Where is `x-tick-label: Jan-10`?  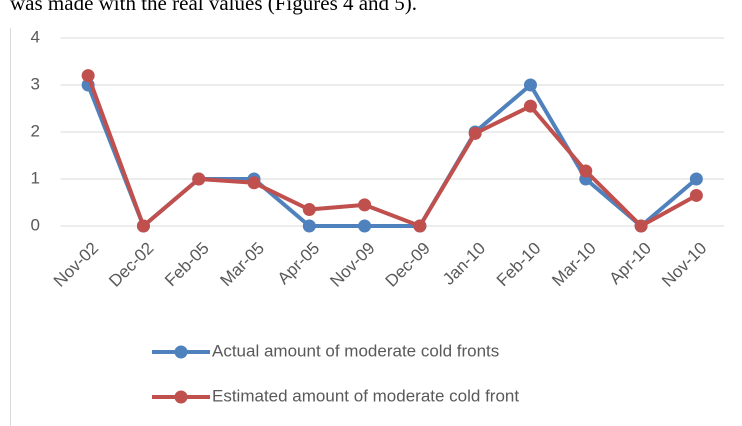 x-tick-label: Jan-10 is located at coordinates (464, 264).